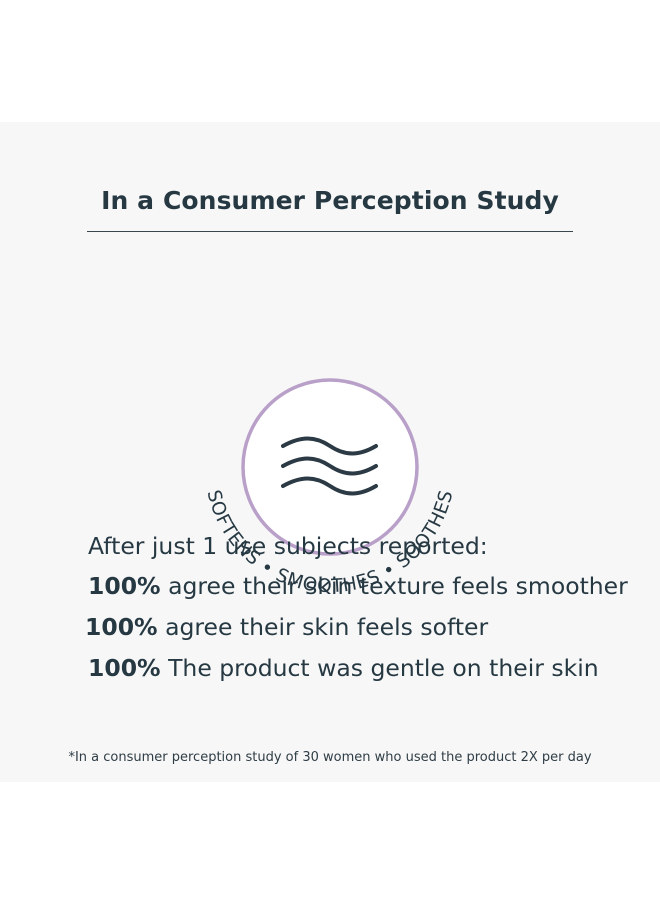 The image size is (660, 904). What do you see at coordinates (288, 546) in the screenshot?
I see `intro-text: After just 1 use subjects reported:` at bounding box center [288, 546].